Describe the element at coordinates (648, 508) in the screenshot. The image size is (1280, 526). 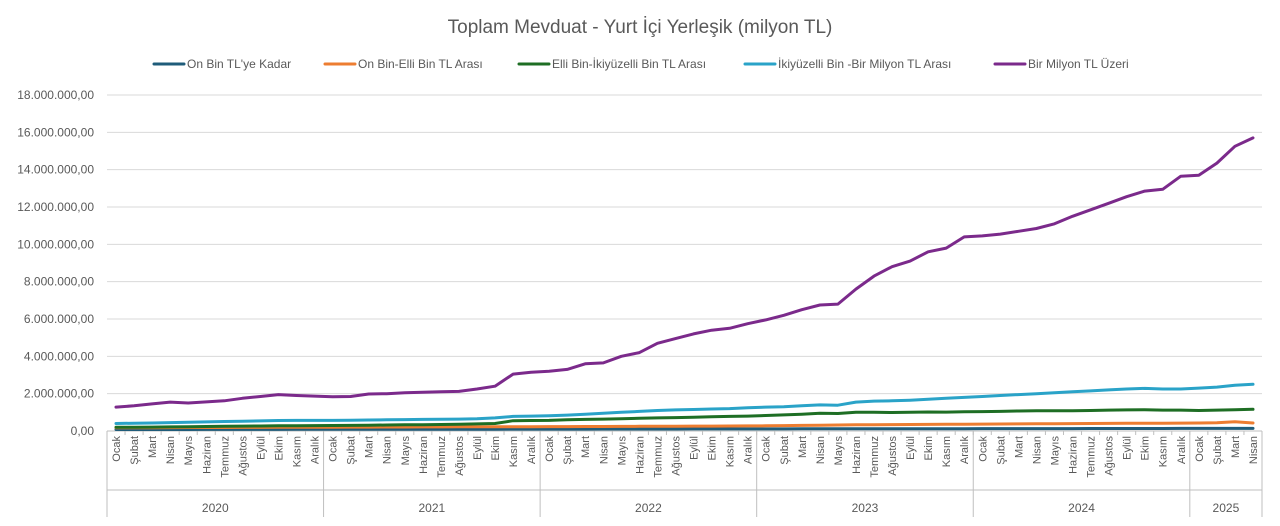
I see `x-year-label: 2022` at that location.